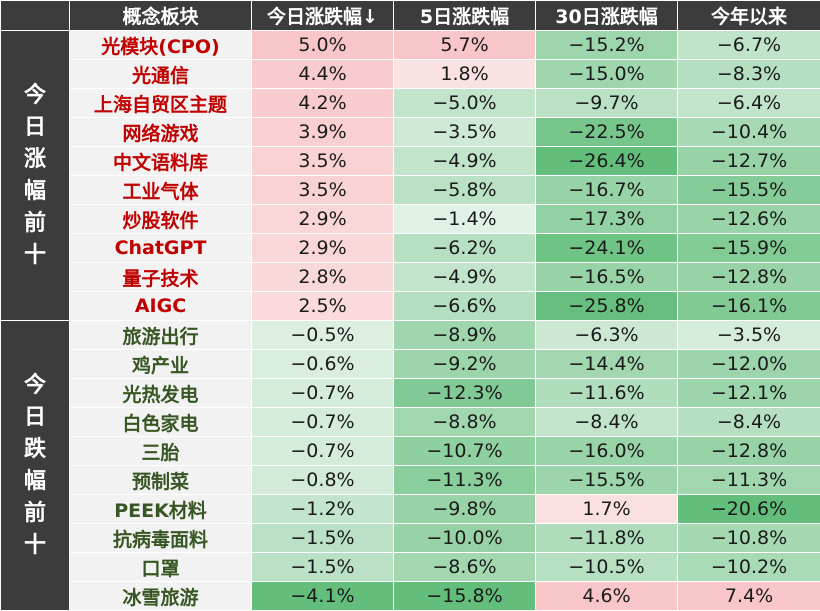  What do you see at coordinates (607, 277) in the screenshot?
I see `cell-30day-change: −16.5%` at bounding box center [607, 277].